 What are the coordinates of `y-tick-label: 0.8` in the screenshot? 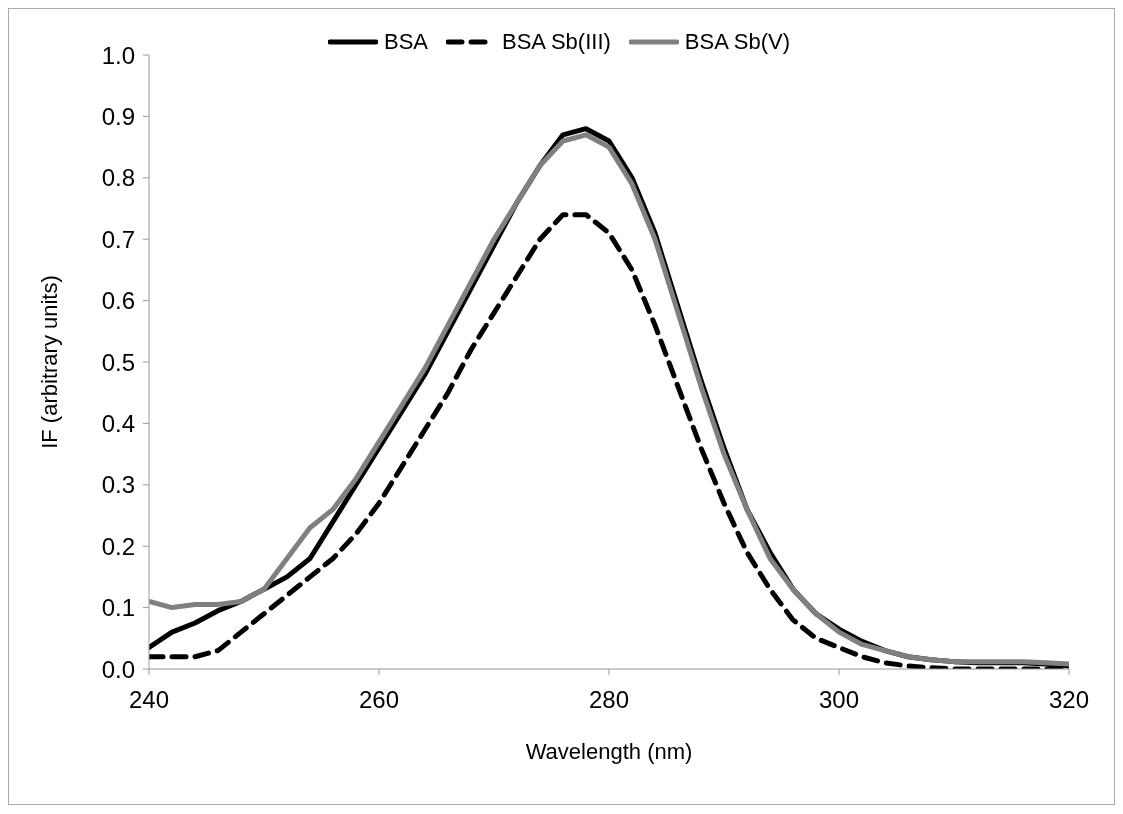 It's located at (118, 178).